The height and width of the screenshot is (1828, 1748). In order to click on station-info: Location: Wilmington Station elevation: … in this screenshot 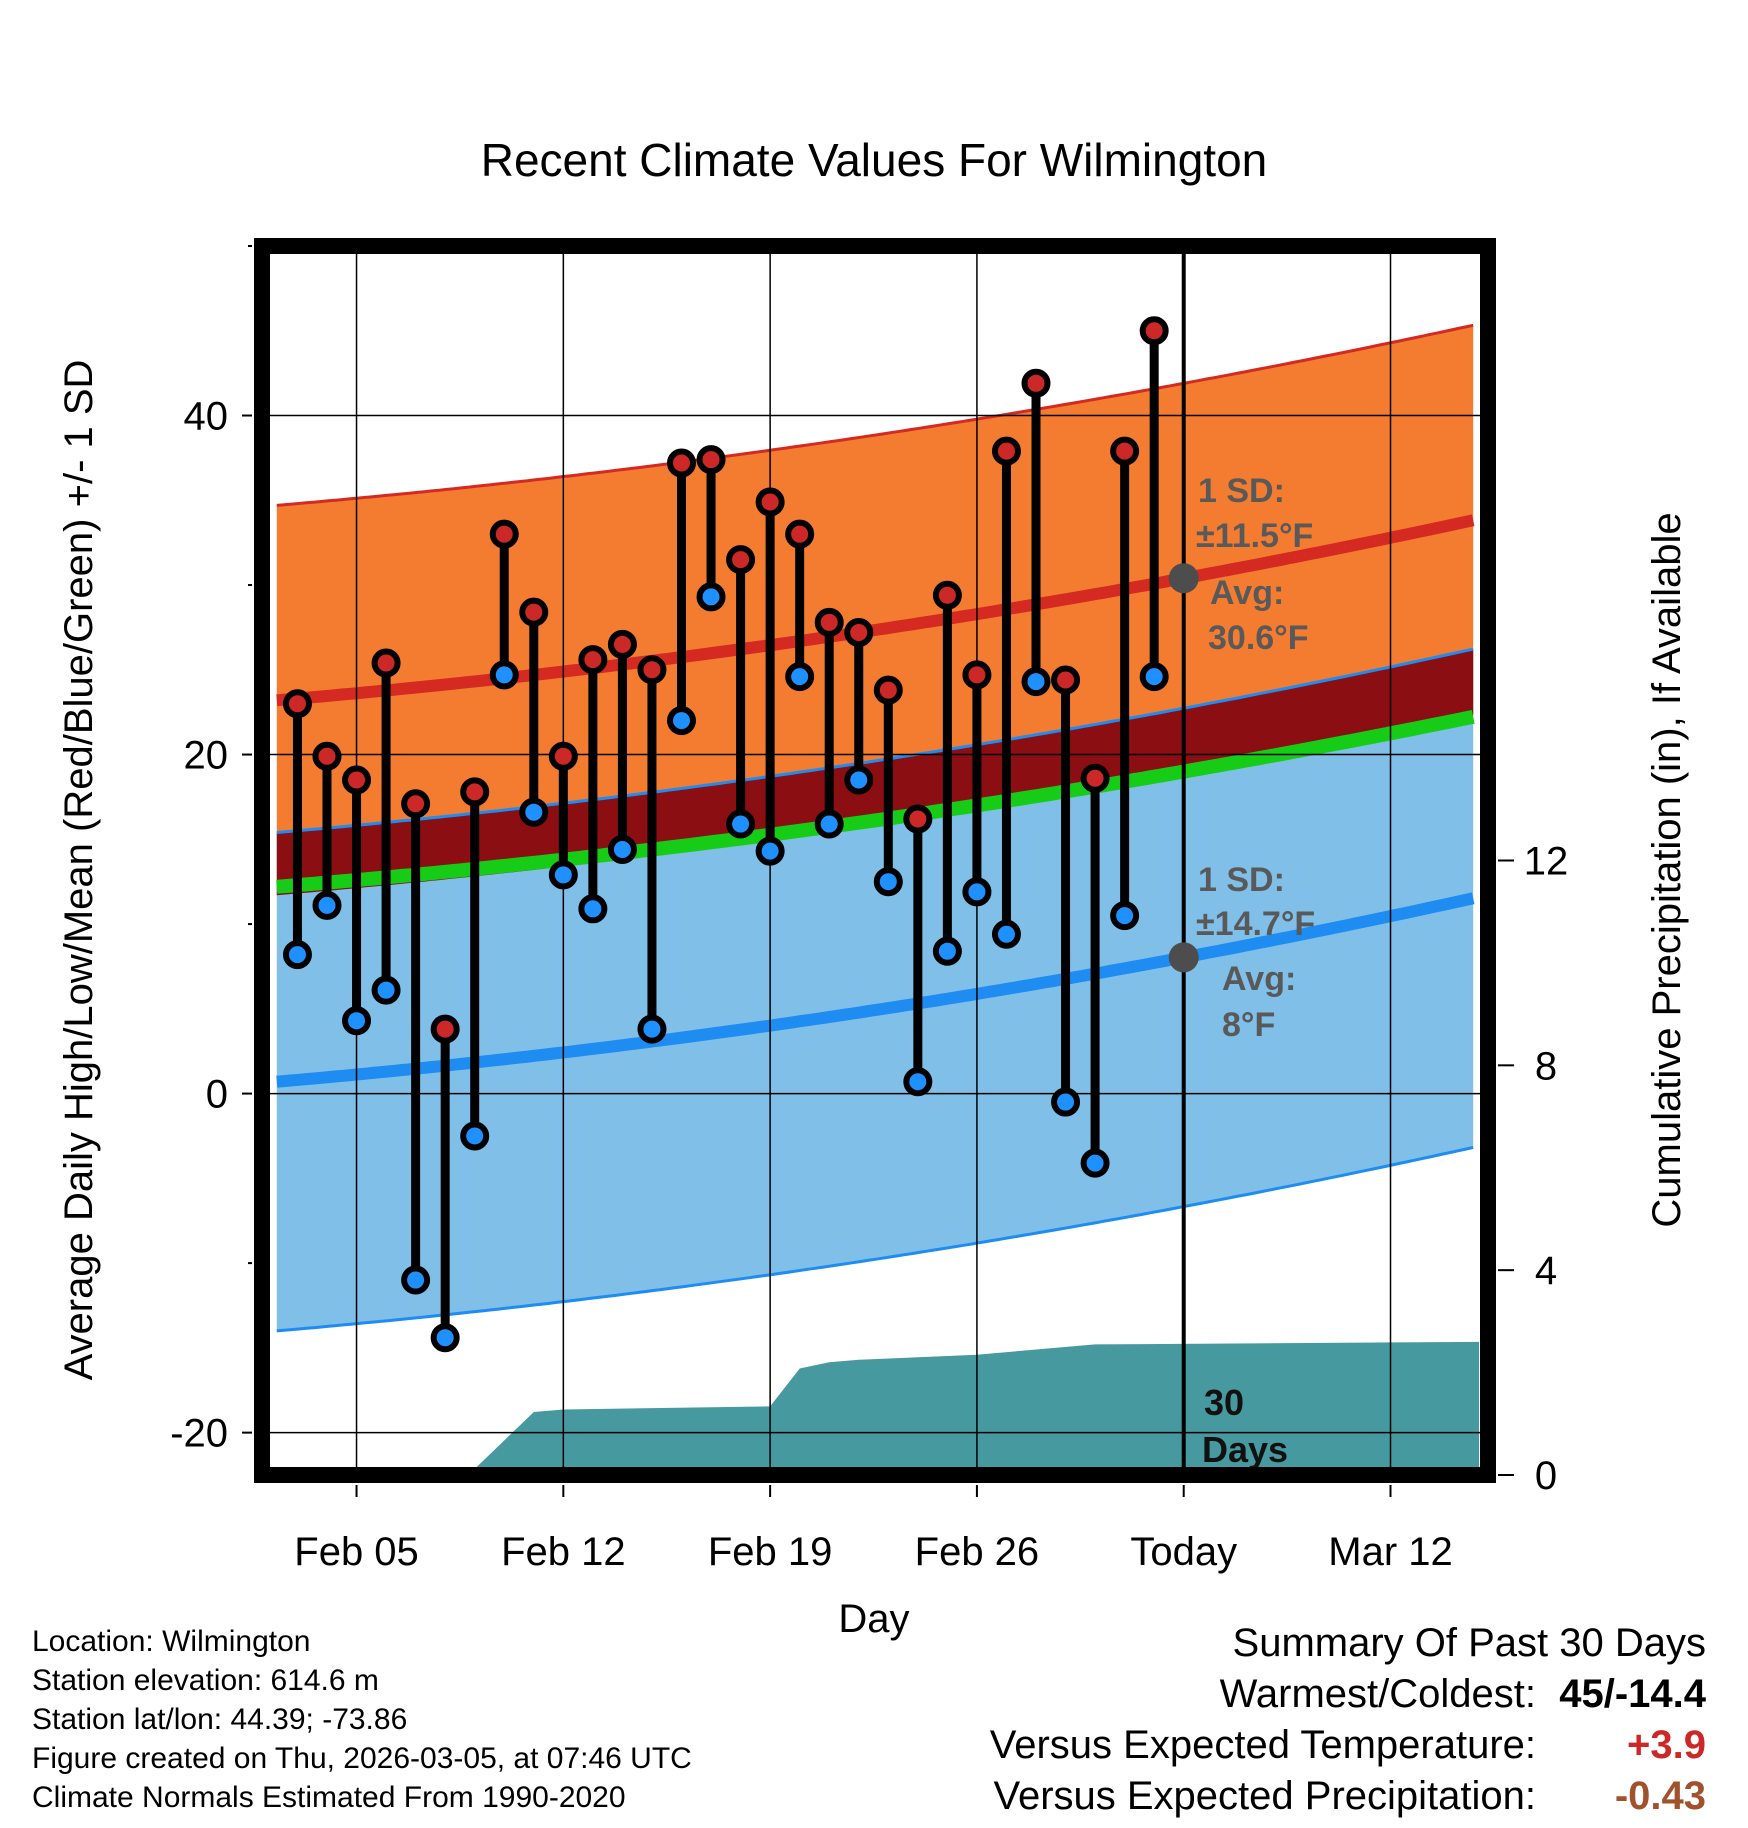, I will do `click(362, 1719)`.